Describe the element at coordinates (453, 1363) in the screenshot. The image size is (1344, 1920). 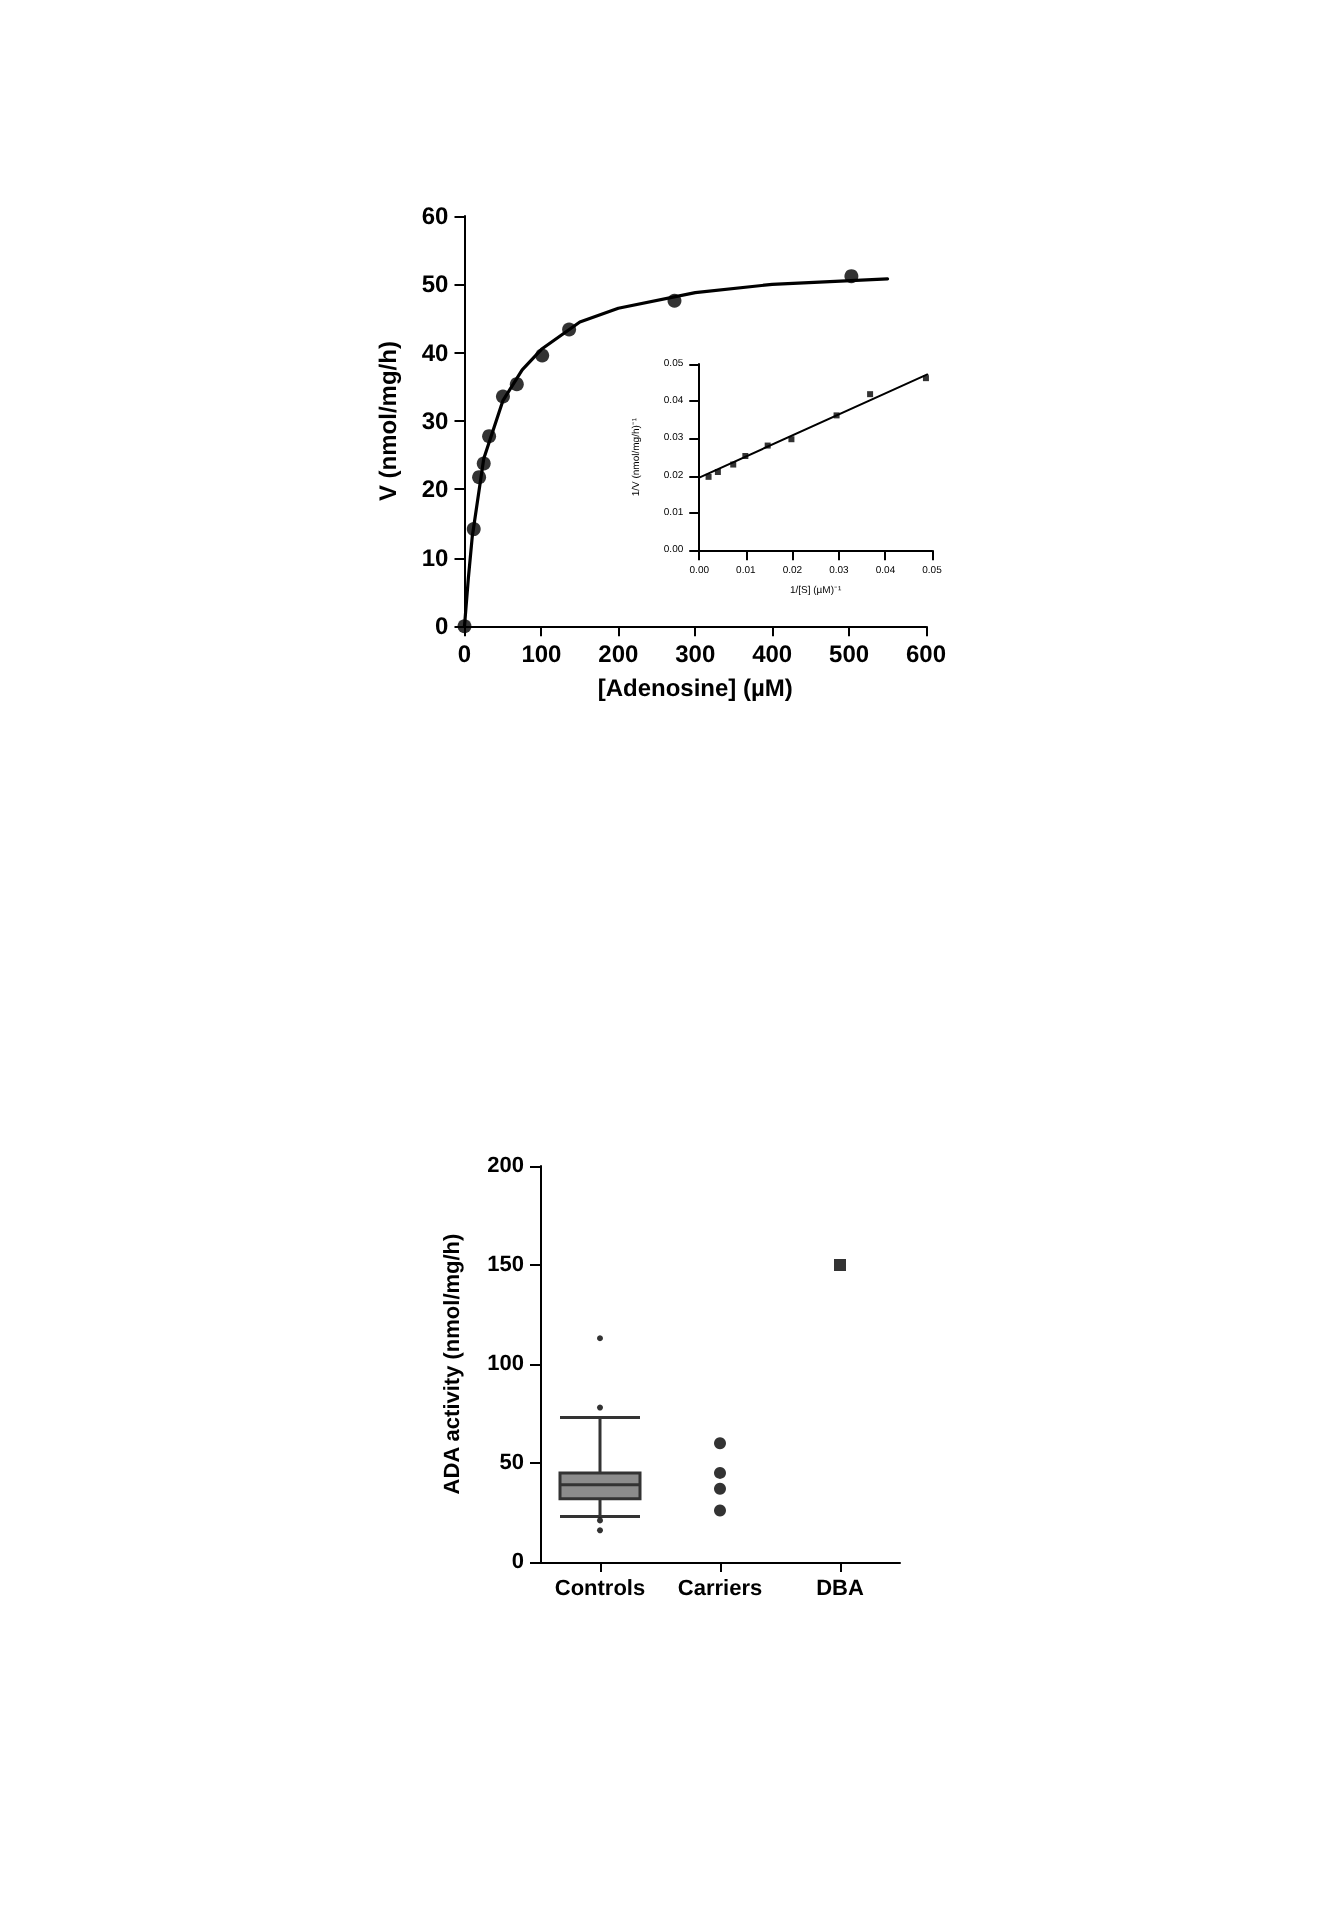
I see `y-axis-title: ADA activity (nmol/mg/h)` at that location.